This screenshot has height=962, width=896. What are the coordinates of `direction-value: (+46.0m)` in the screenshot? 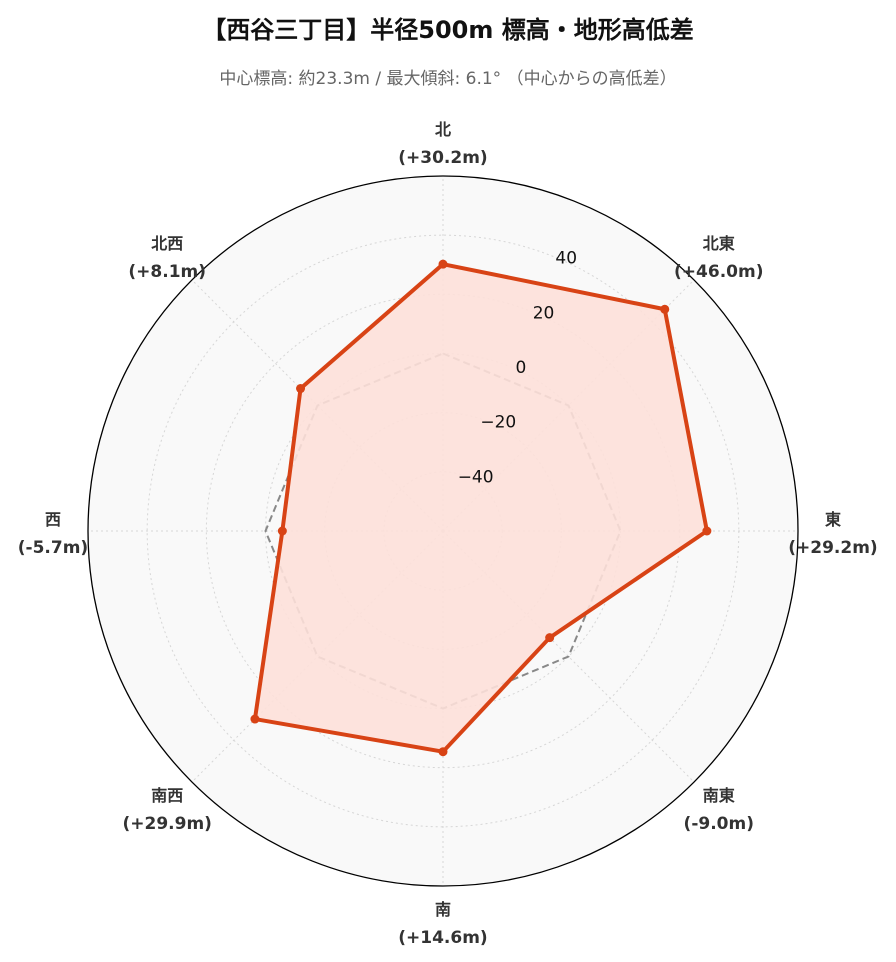 It's located at (718, 272).